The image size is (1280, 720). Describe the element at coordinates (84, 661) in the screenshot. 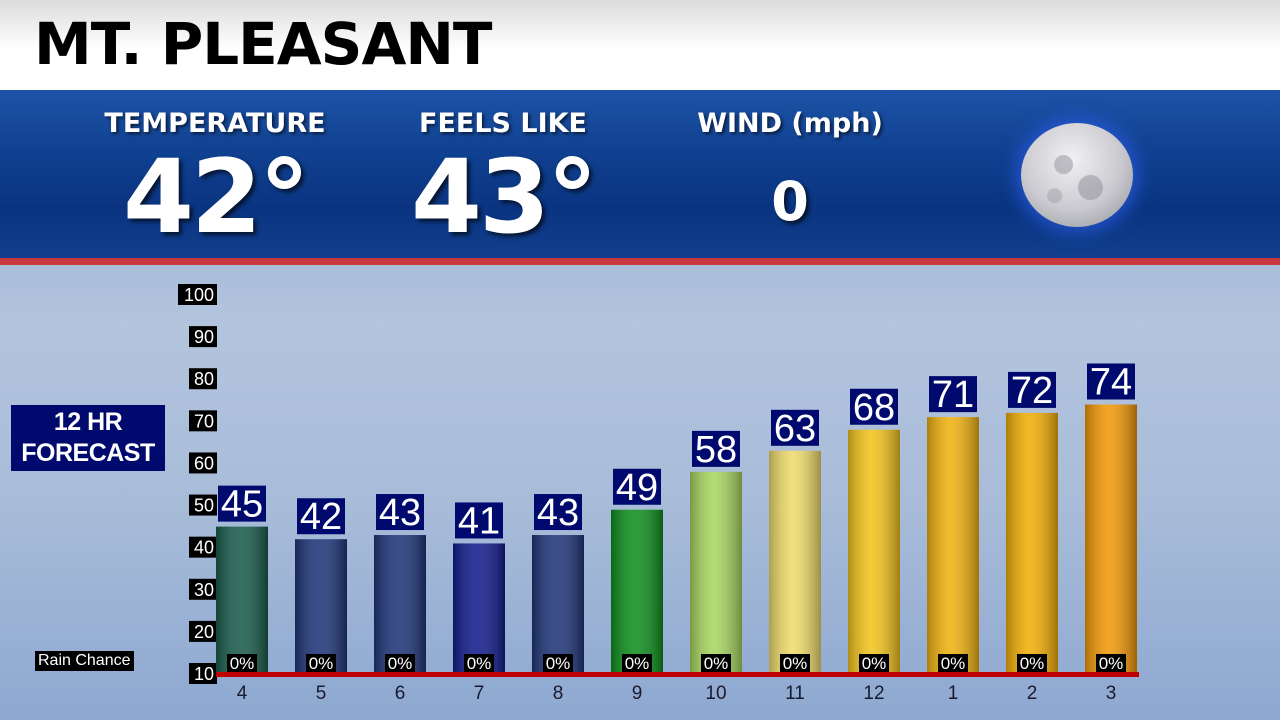

I see `rain-chance-label: Rain Chance` at that location.